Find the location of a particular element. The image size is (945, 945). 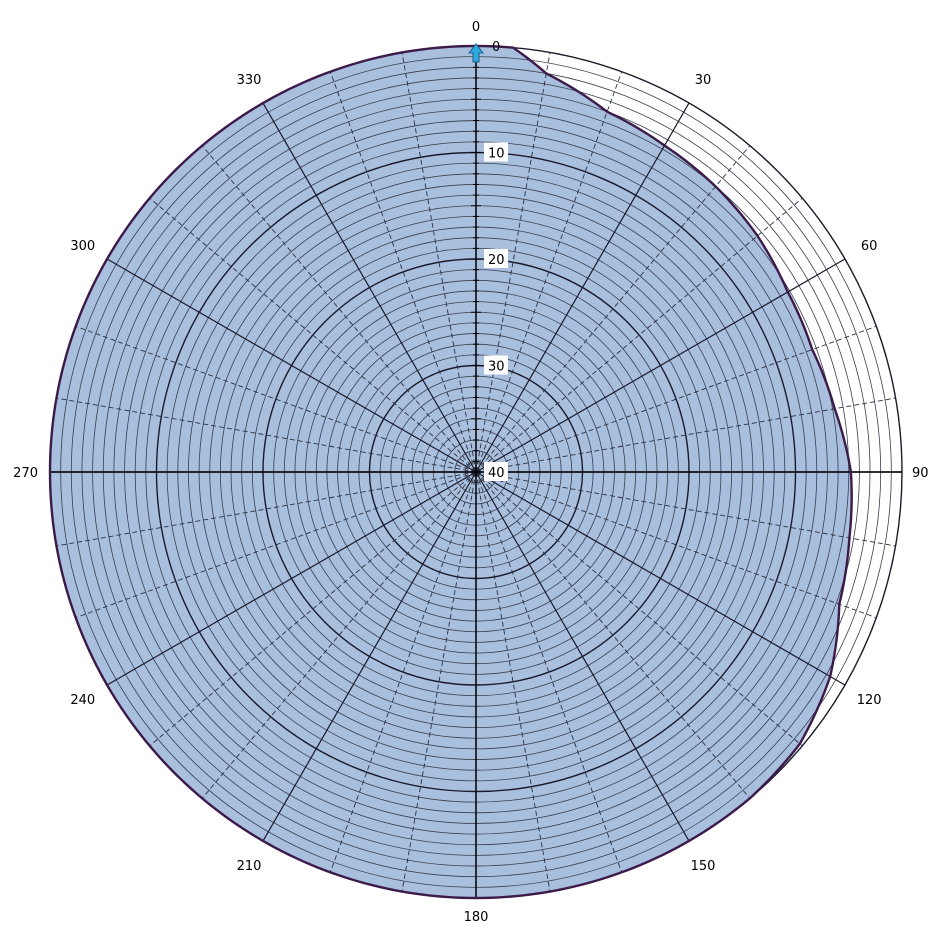

angle-tick-label: 180 is located at coordinates (476, 917).